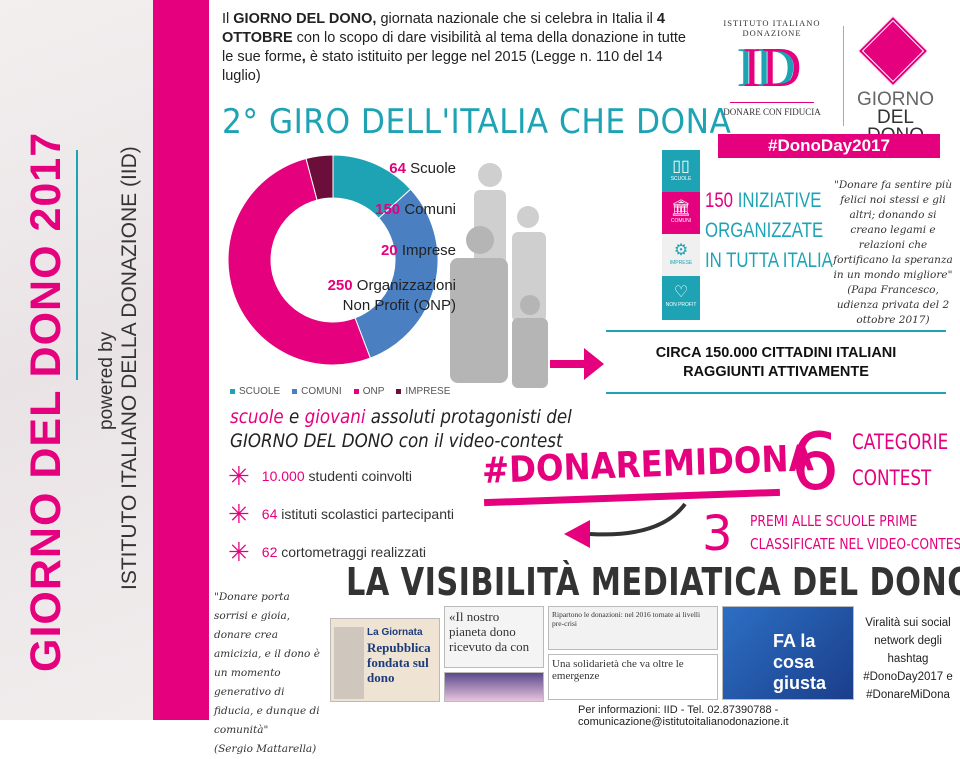  Describe the element at coordinates (392, 296) in the screenshot. I see `stat-onp: 250 Organizzazioni Non Profit (ONP)` at that location.